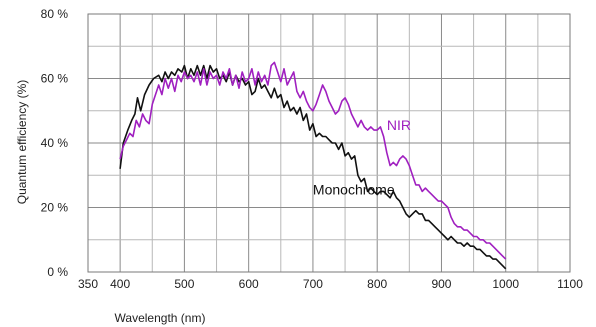  What do you see at coordinates (330, 284) in the screenshot?
I see `x-axis-ticks: 350 400 500 600 700 800 900 1000 1100` at bounding box center [330, 284].